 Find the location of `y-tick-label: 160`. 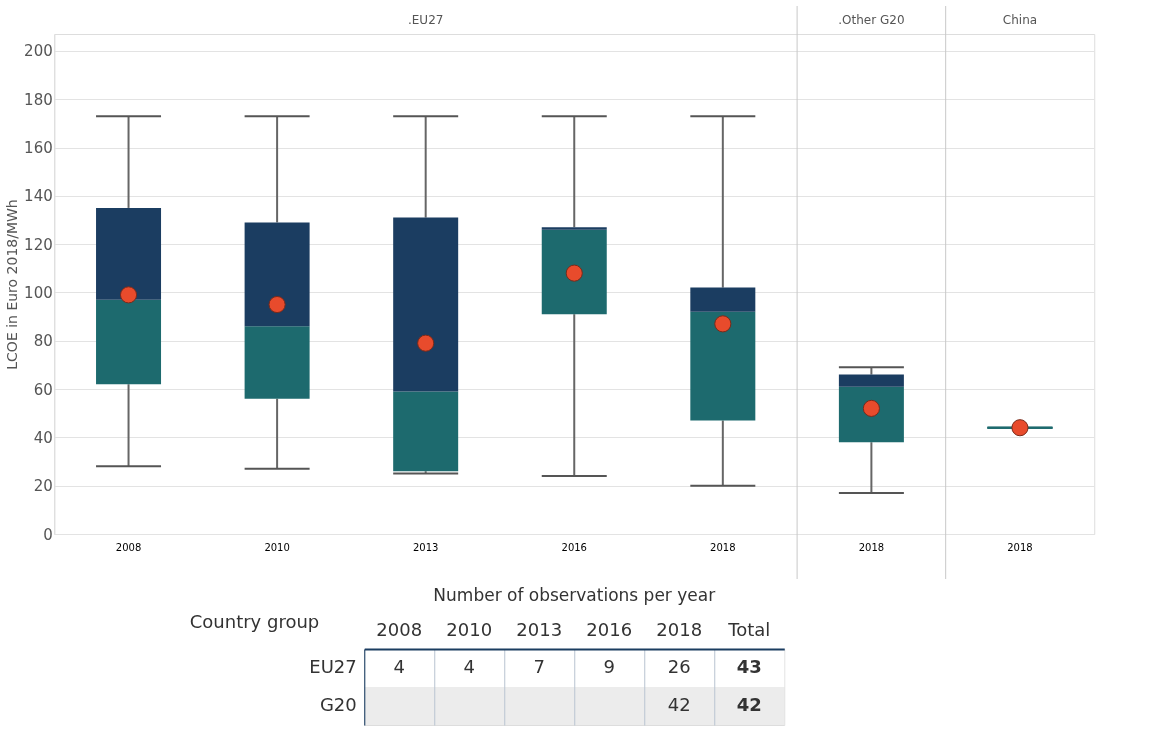

y-tick-label: 160 is located at coordinates (38, 148).